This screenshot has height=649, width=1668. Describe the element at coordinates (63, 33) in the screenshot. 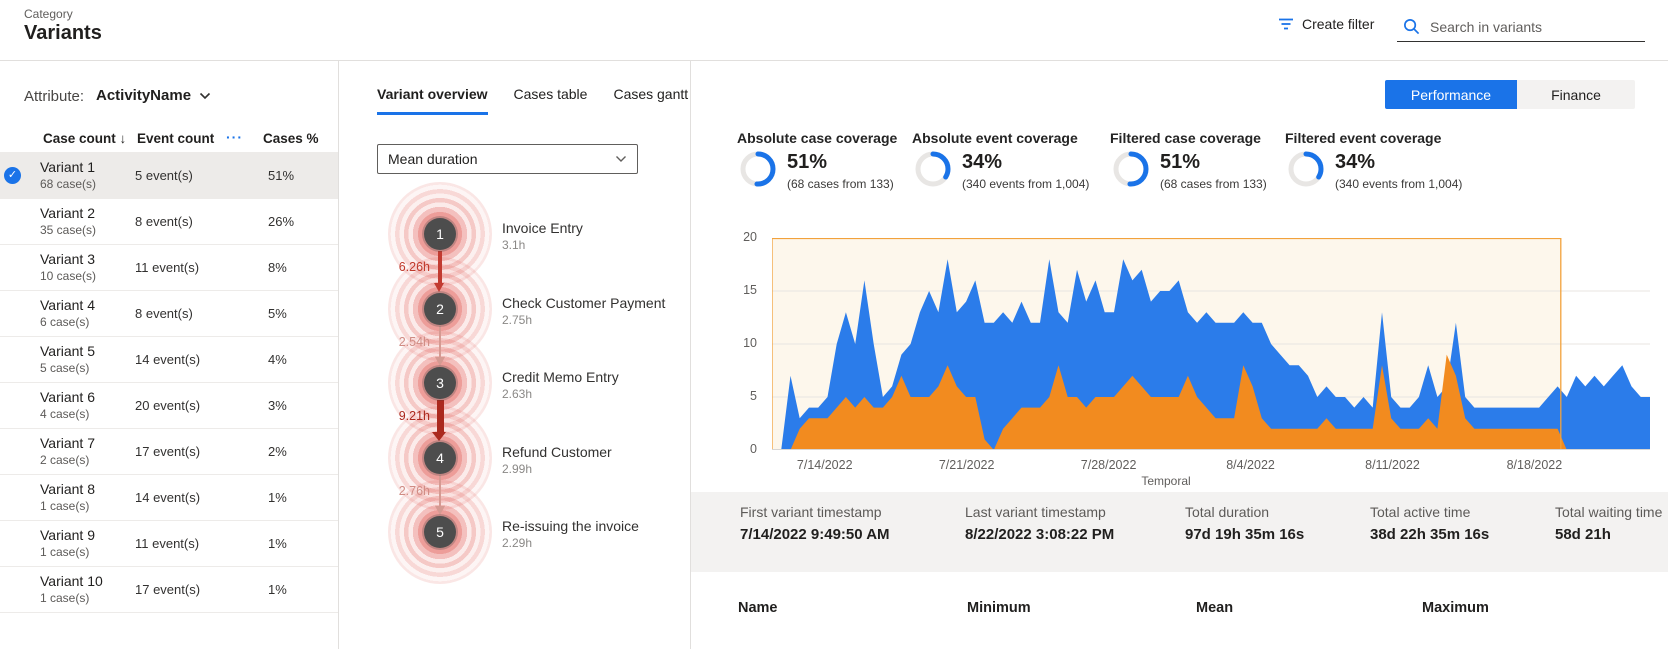

I see `page-title: Variants` at that location.